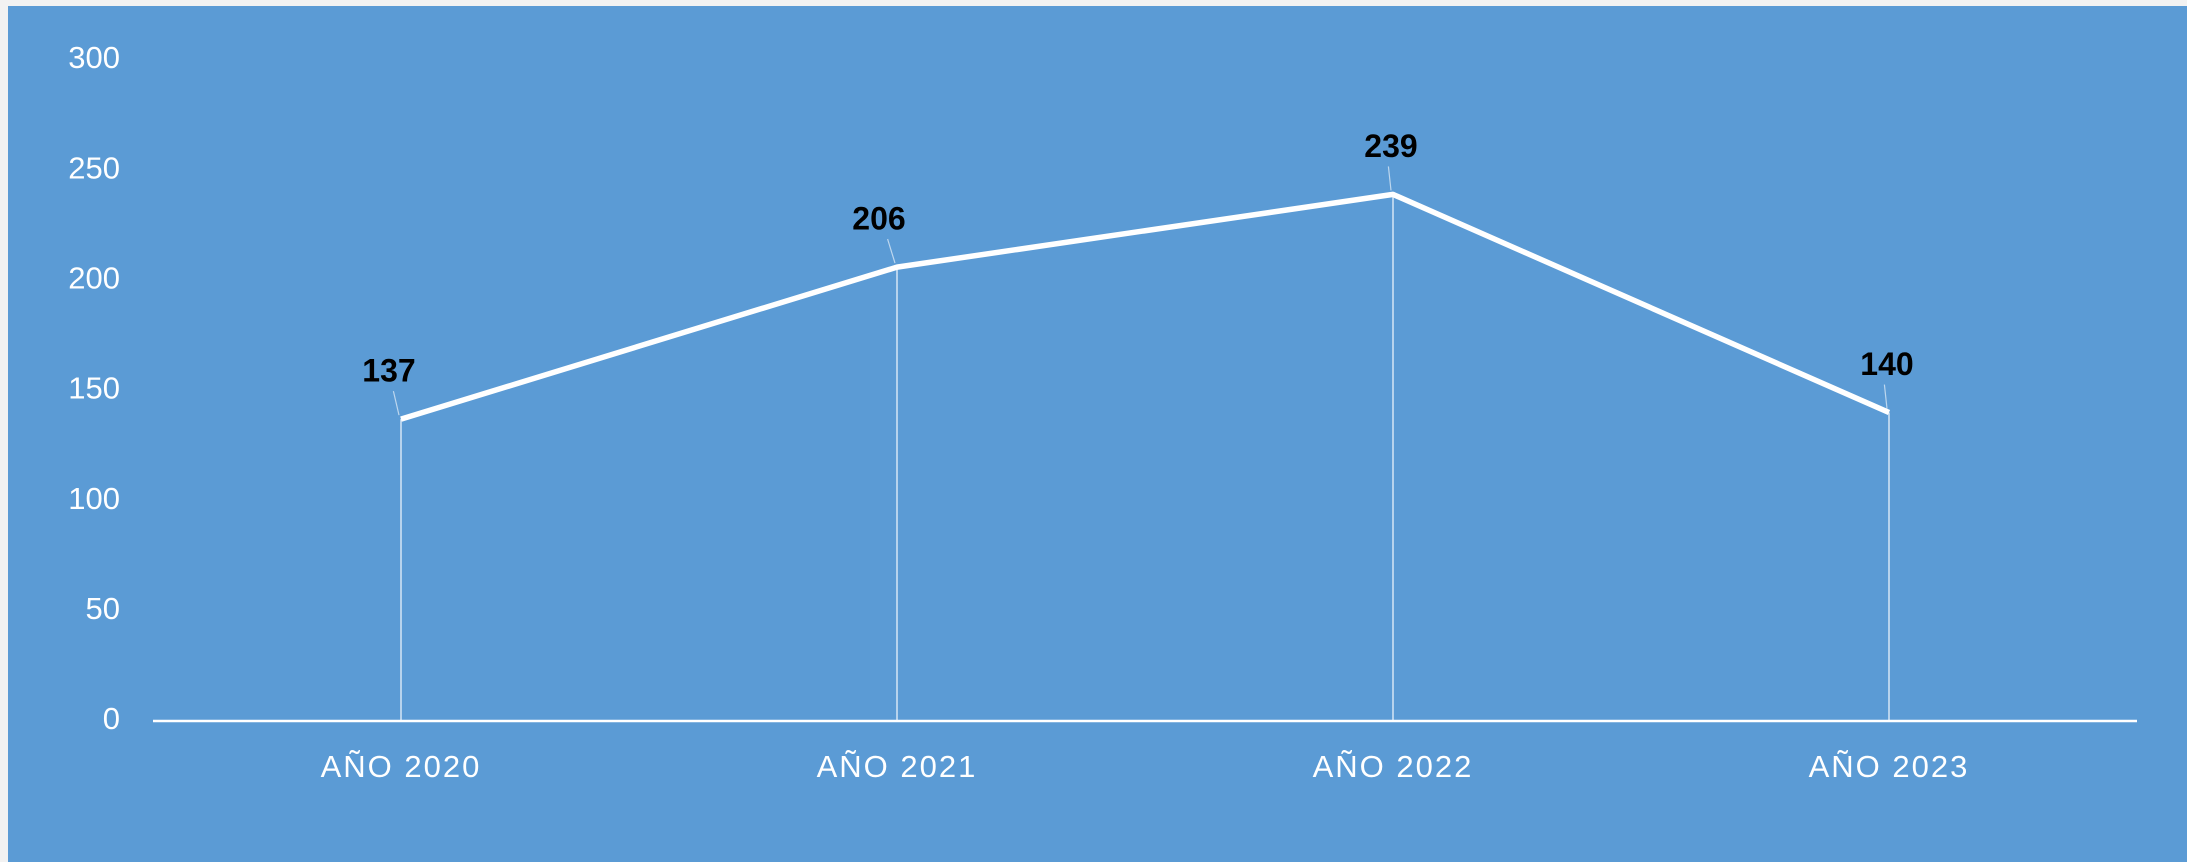 This screenshot has width=2187, height=862. I want to click on y-tick-label: 250, so click(94, 167).